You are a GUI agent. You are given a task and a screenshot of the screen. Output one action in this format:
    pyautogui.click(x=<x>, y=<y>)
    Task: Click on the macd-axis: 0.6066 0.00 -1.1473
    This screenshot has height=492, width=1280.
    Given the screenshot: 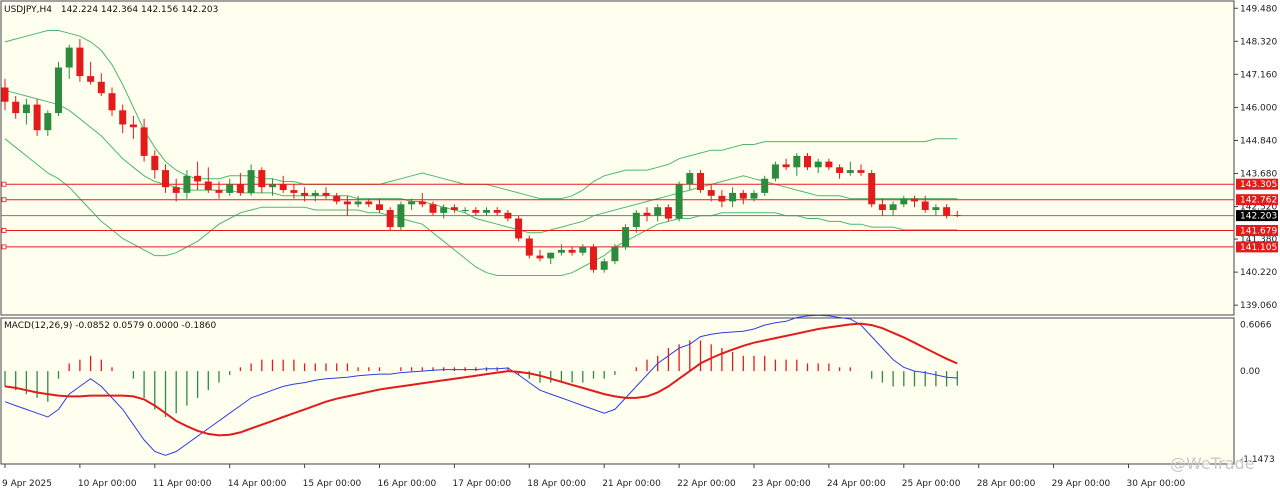 What is the action you would take?
    pyautogui.click(x=1257, y=393)
    